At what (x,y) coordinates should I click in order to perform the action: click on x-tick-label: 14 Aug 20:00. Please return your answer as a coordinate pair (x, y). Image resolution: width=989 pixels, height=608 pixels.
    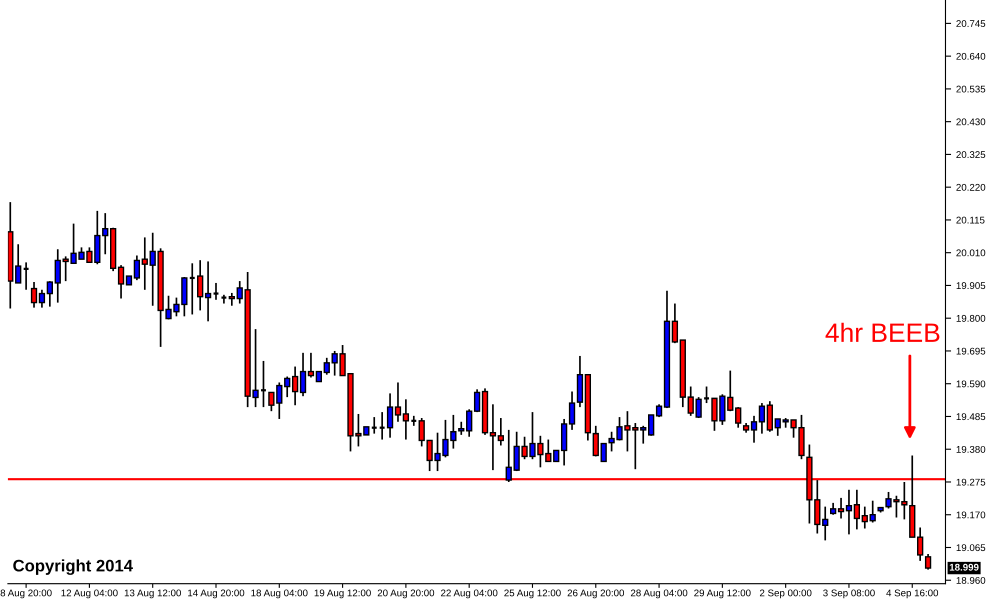
    Looking at the image, I should click on (216, 593).